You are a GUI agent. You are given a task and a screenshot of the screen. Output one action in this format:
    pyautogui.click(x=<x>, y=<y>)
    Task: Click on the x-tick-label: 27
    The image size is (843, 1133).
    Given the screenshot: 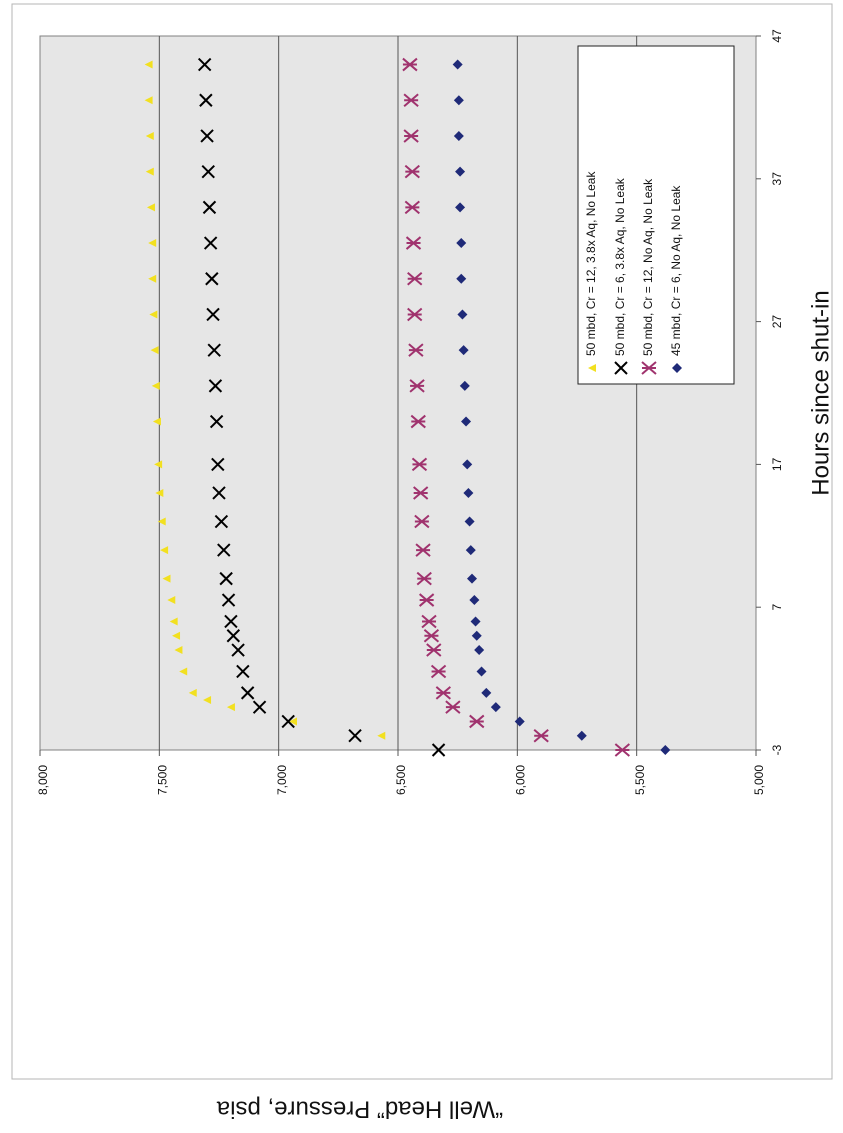 What is the action you would take?
    pyautogui.click(x=777, y=322)
    